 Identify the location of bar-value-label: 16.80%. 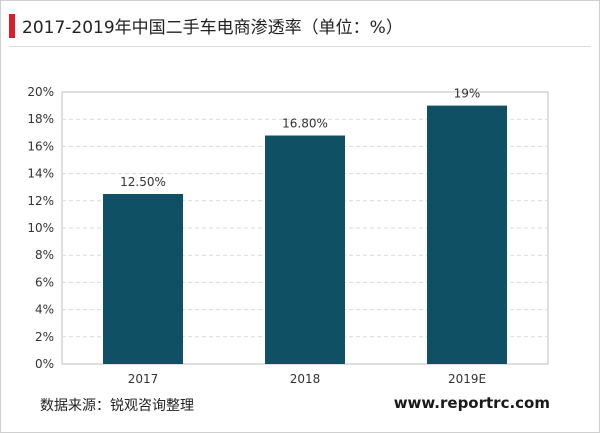
(305, 124).